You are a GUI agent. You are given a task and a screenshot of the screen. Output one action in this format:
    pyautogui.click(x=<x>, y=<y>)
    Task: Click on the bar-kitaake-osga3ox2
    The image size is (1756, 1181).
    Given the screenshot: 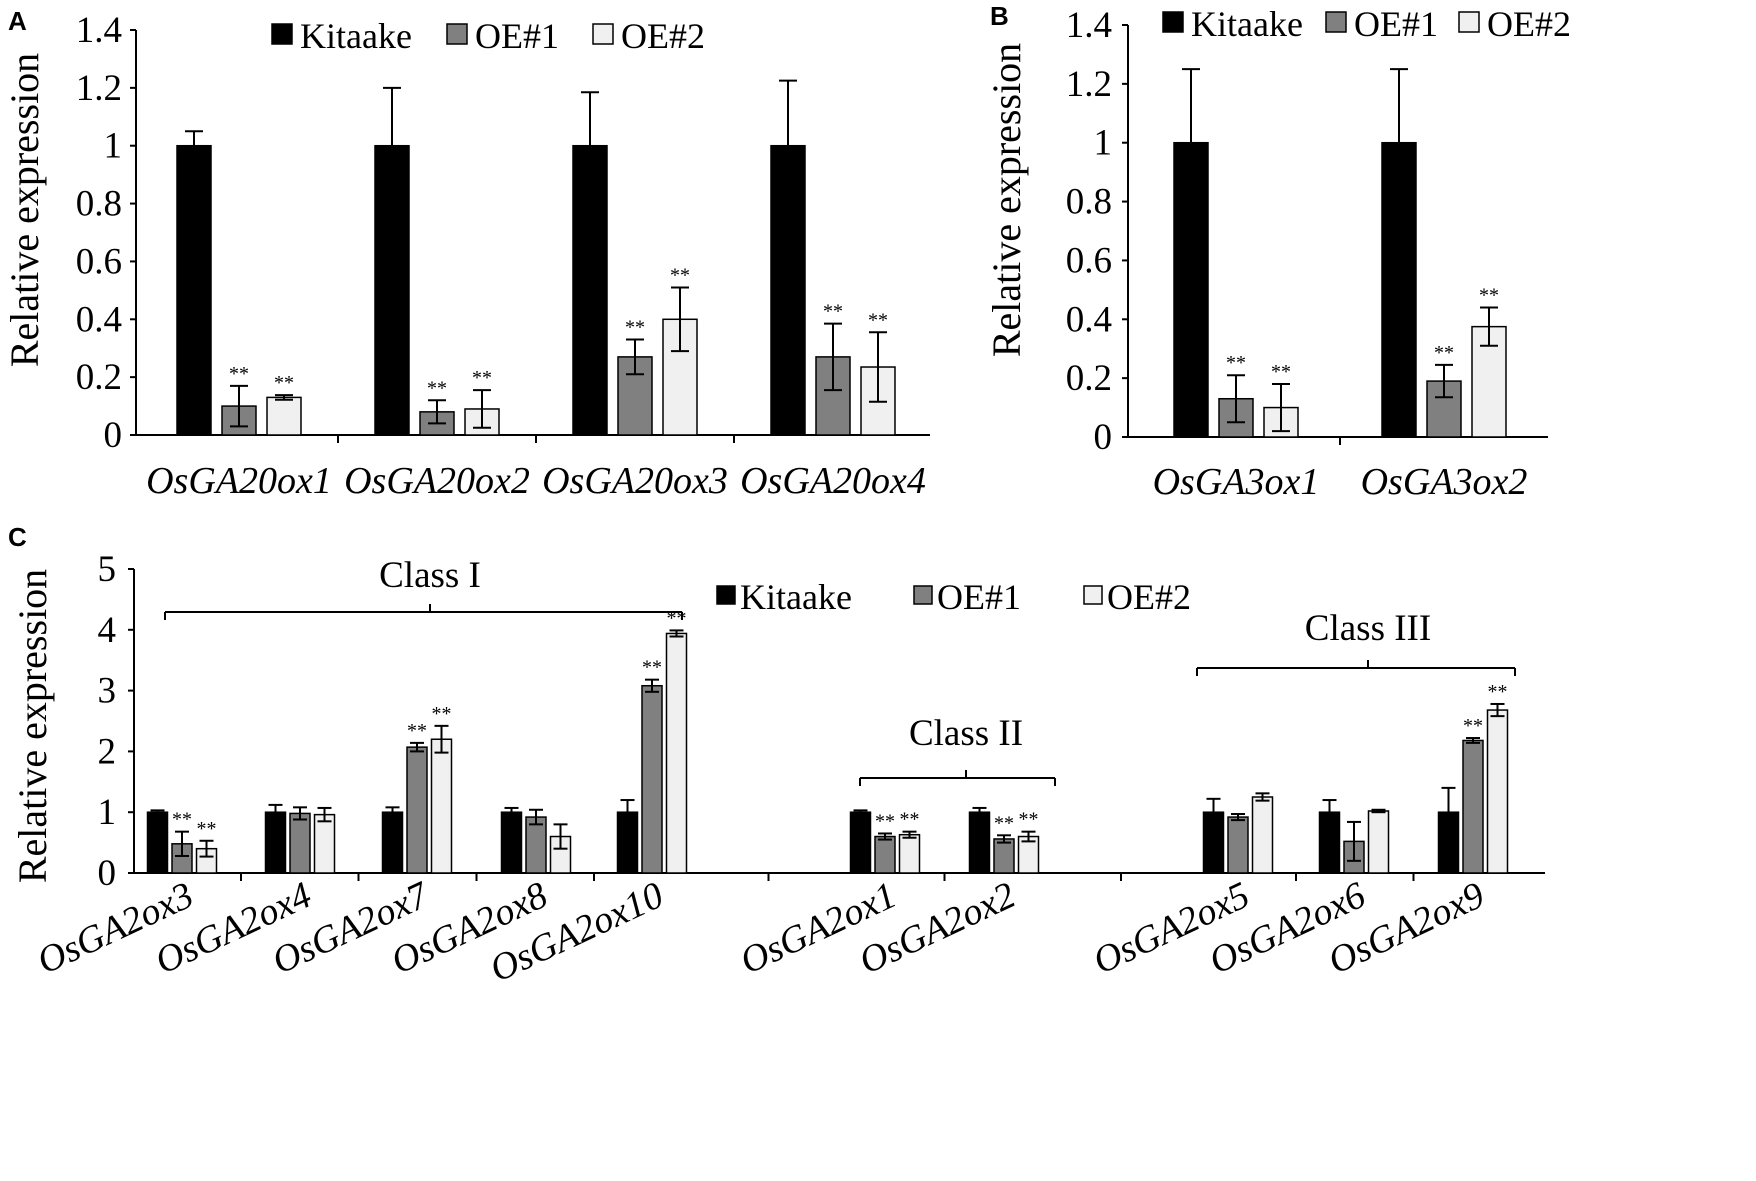 What is the action you would take?
    pyautogui.click(x=1399, y=289)
    